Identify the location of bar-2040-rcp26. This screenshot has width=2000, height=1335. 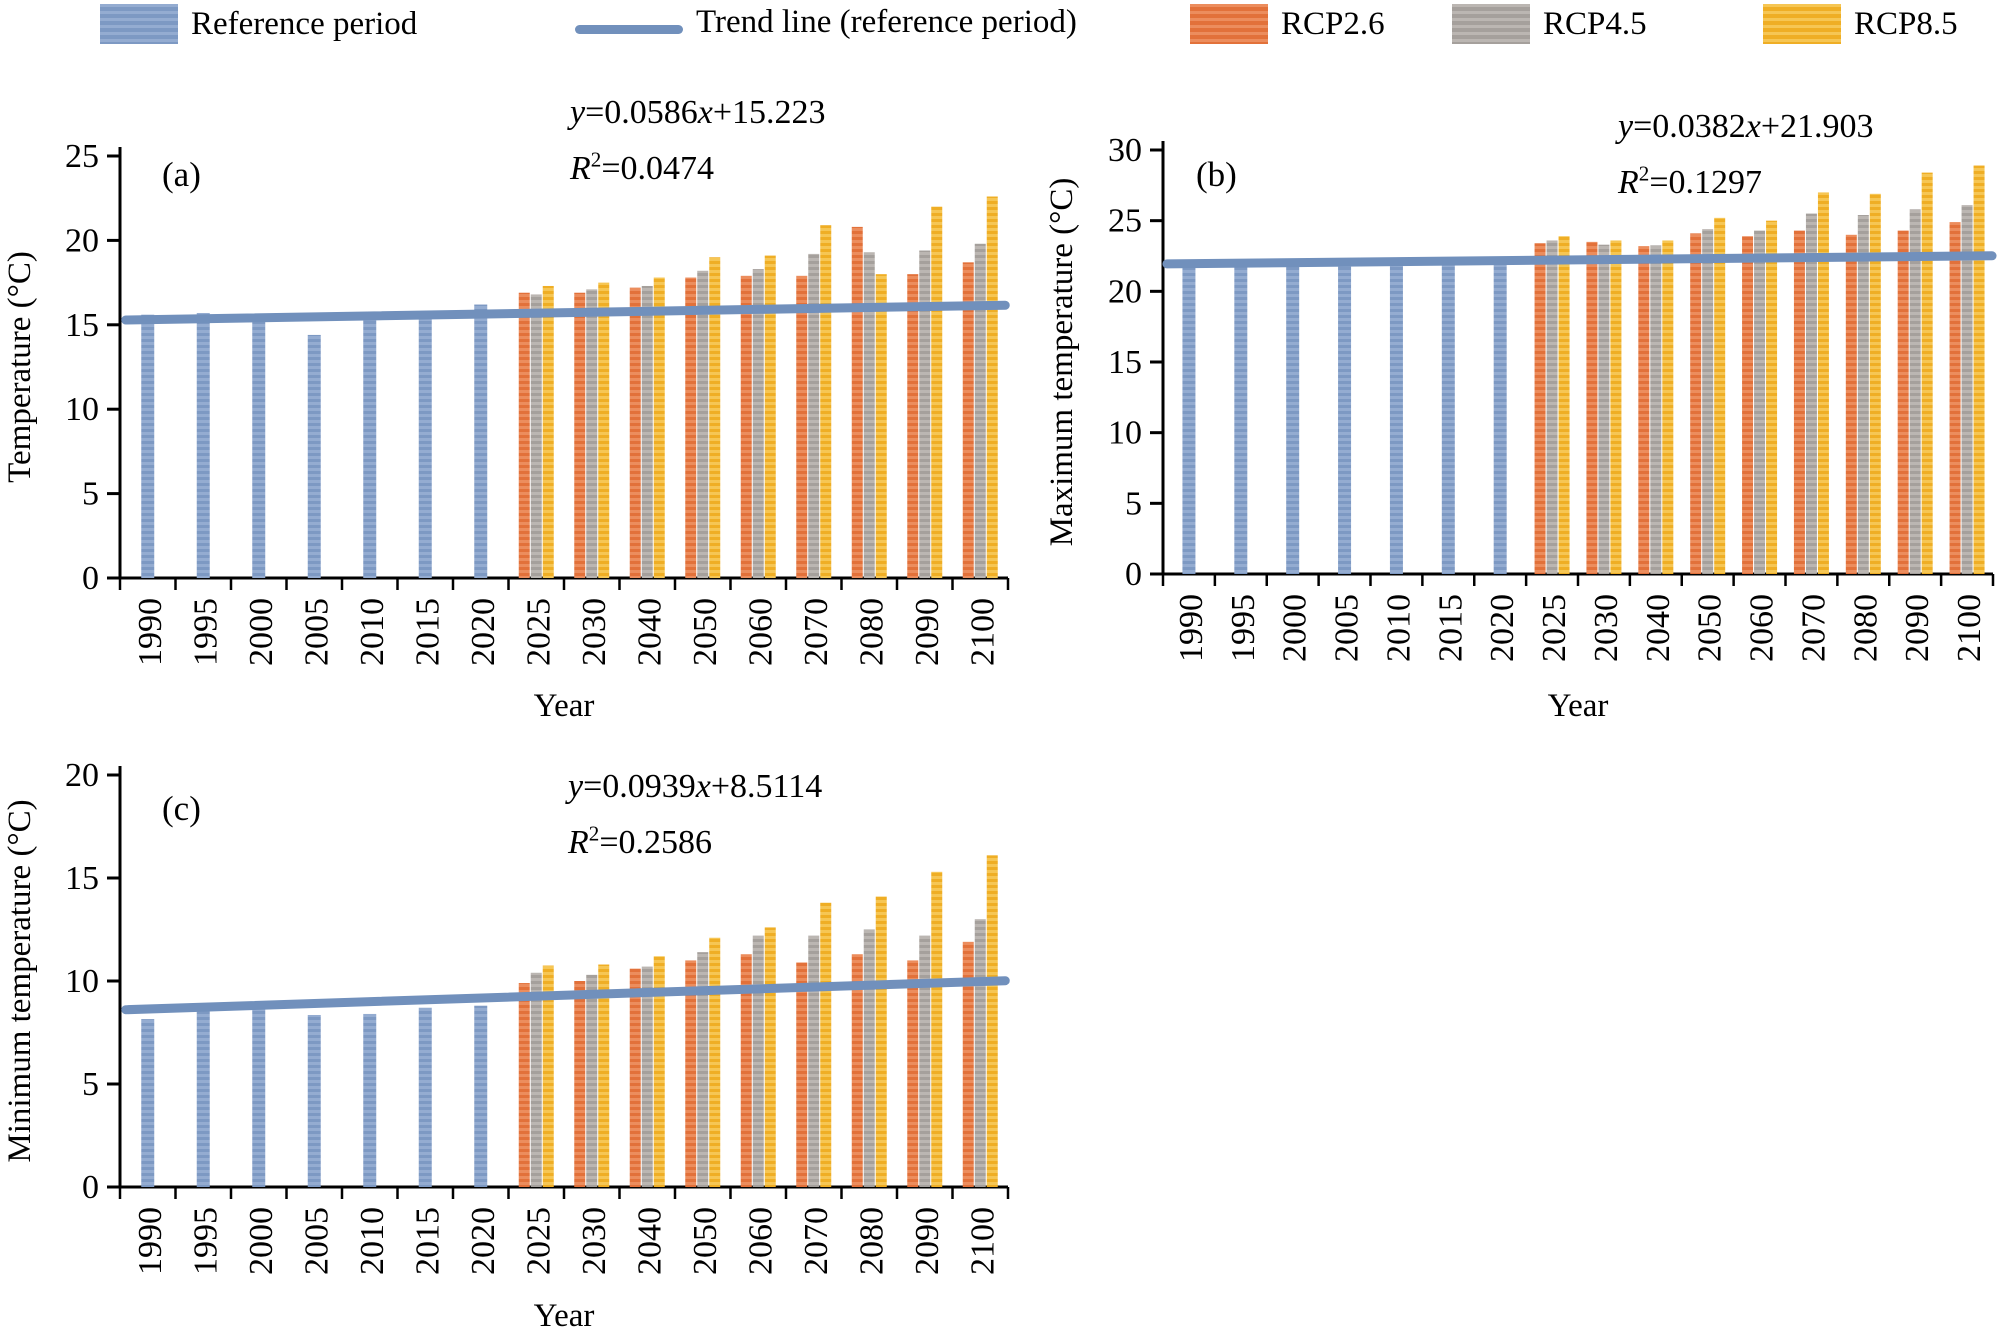
(635, 432).